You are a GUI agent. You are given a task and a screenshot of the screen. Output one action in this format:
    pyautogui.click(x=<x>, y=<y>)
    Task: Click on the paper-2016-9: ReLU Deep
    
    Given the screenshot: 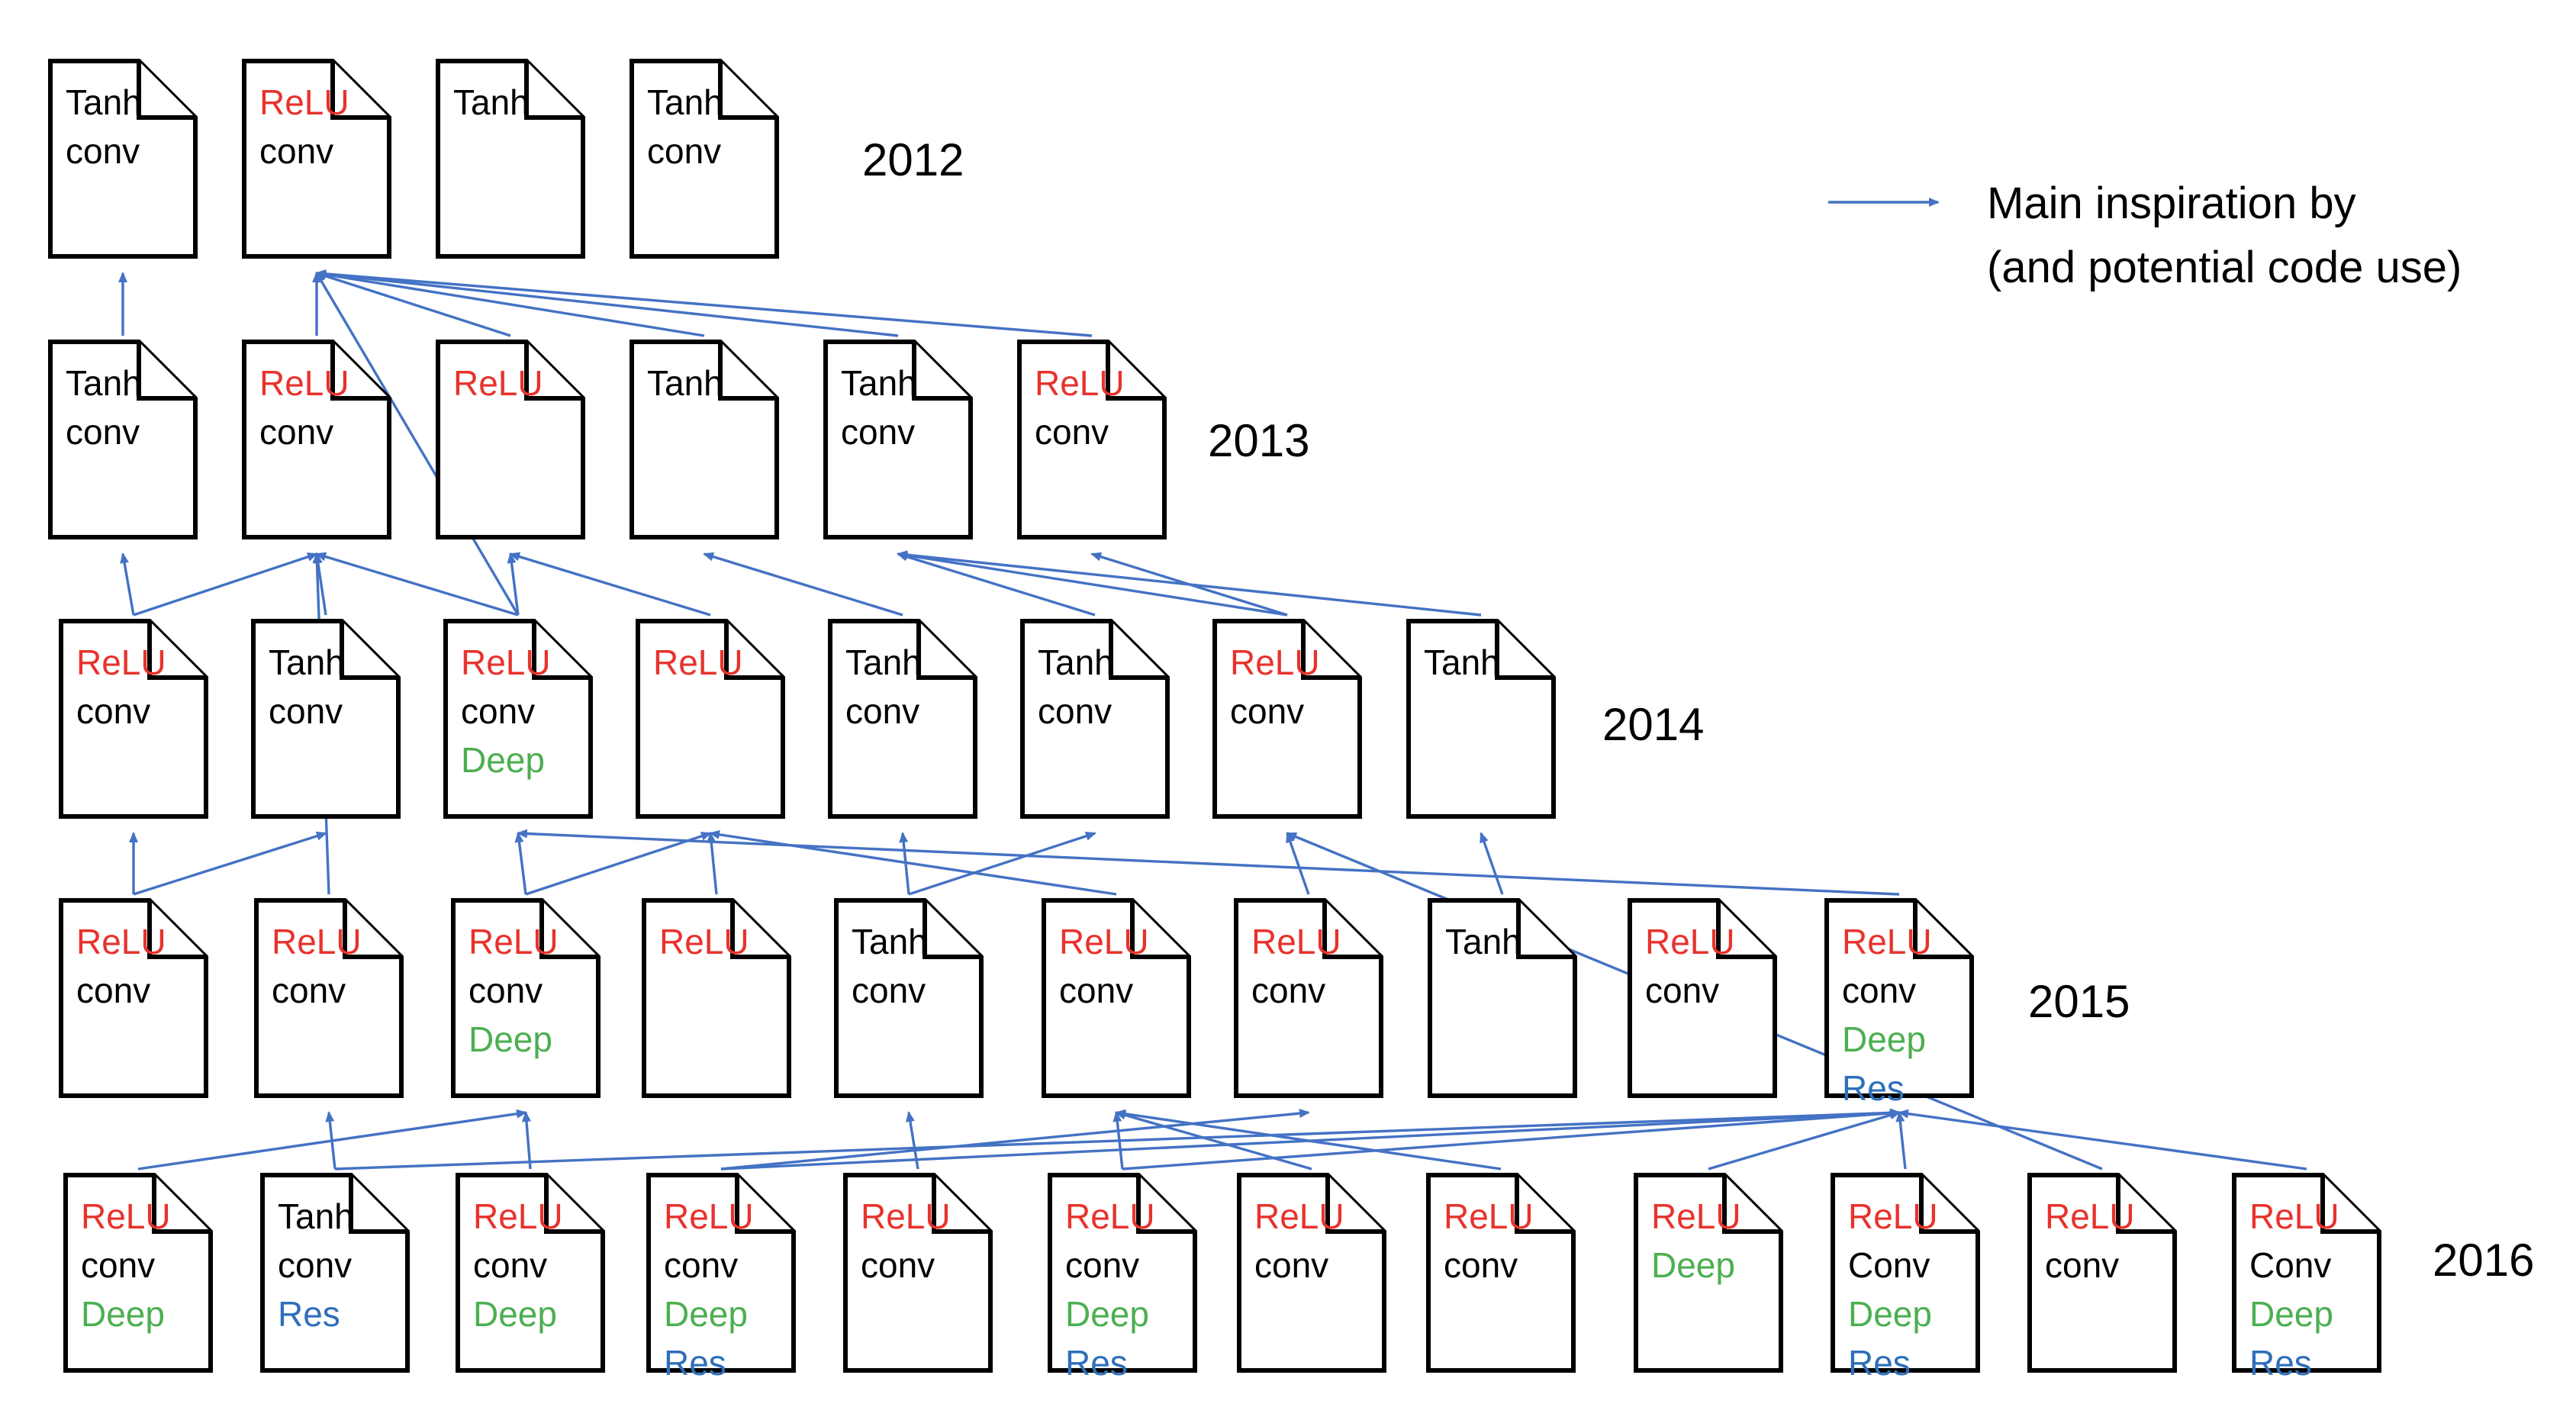 What is the action you would take?
    pyautogui.click(x=1708, y=1273)
    